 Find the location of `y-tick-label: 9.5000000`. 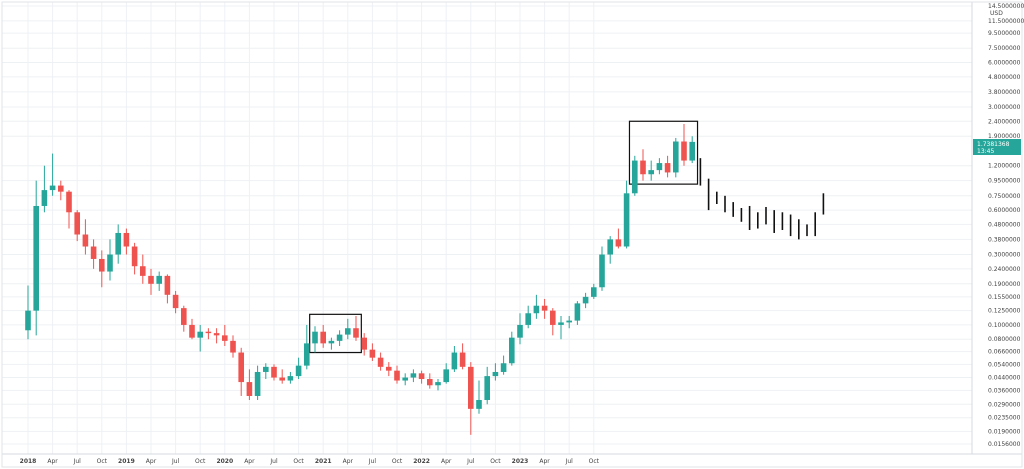

y-tick-label: 9.5000000 is located at coordinates (1004, 33).